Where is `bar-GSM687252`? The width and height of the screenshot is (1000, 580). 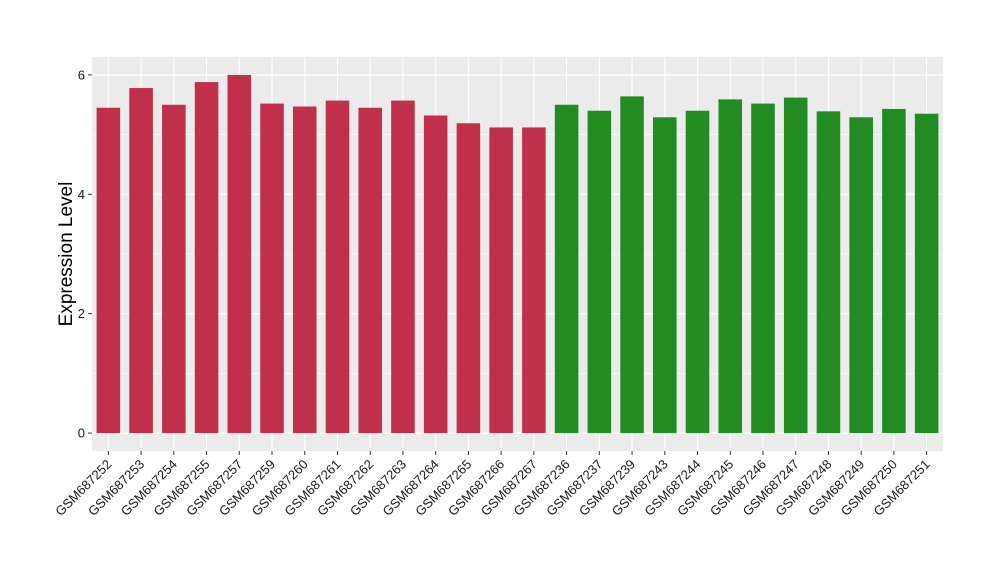
bar-GSM687252 is located at coordinates (108, 270).